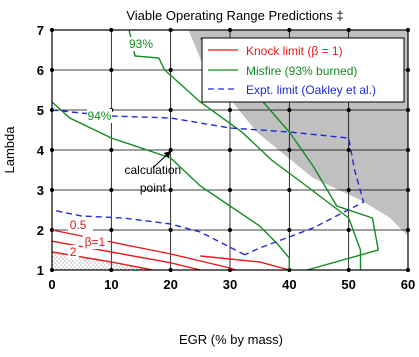  What do you see at coordinates (348, 284) in the screenshot?
I see `x-tick-label: 50` at bounding box center [348, 284].